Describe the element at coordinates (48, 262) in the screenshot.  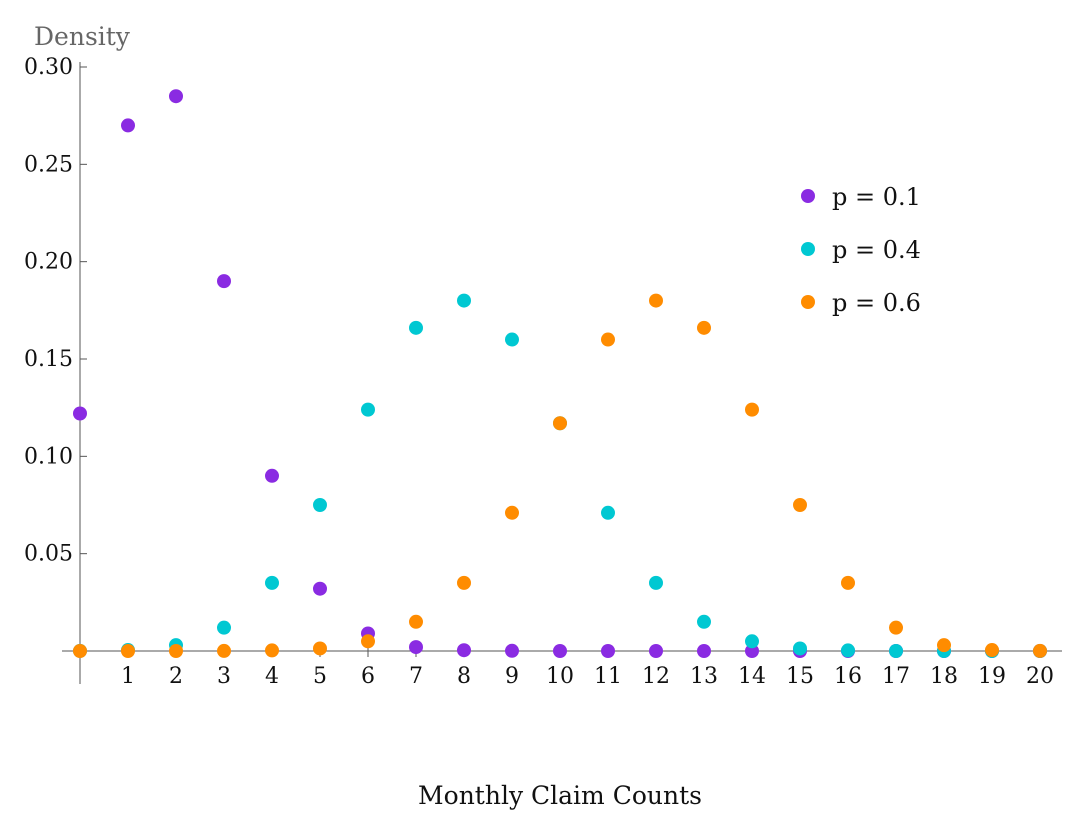
I see `y-tick-label: 0.20` at that location.